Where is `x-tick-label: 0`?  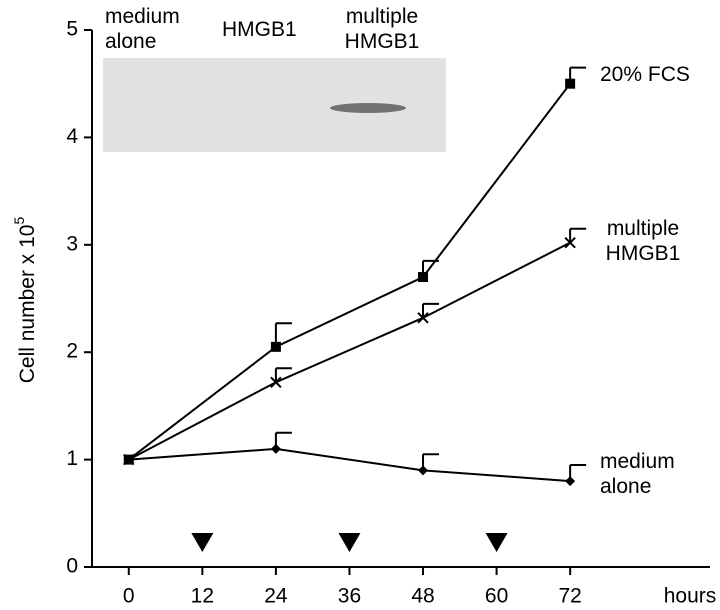 x-tick-label: 0 is located at coordinates (129, 596).